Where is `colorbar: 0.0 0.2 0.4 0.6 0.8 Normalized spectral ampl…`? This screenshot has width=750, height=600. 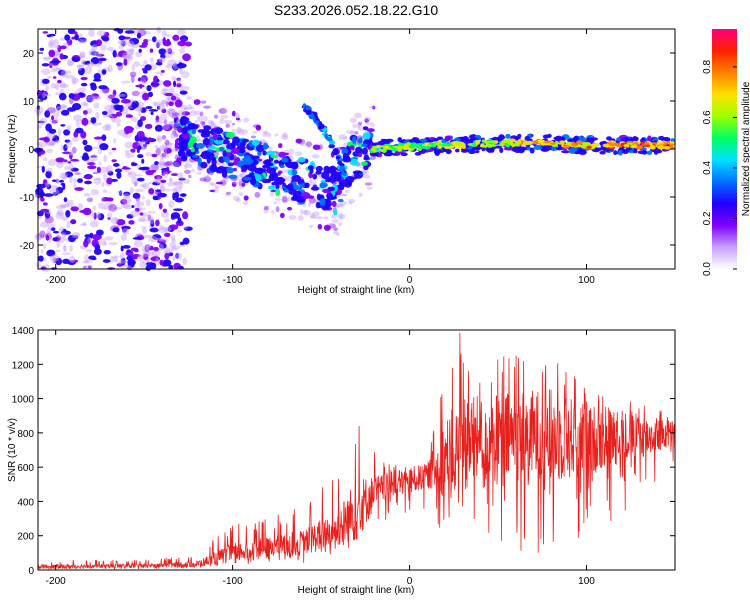 colorbar: 0.0 0.2 0.4 0.6 0.8 Normalized spectral ampl… is located at coordinates (726, 152).